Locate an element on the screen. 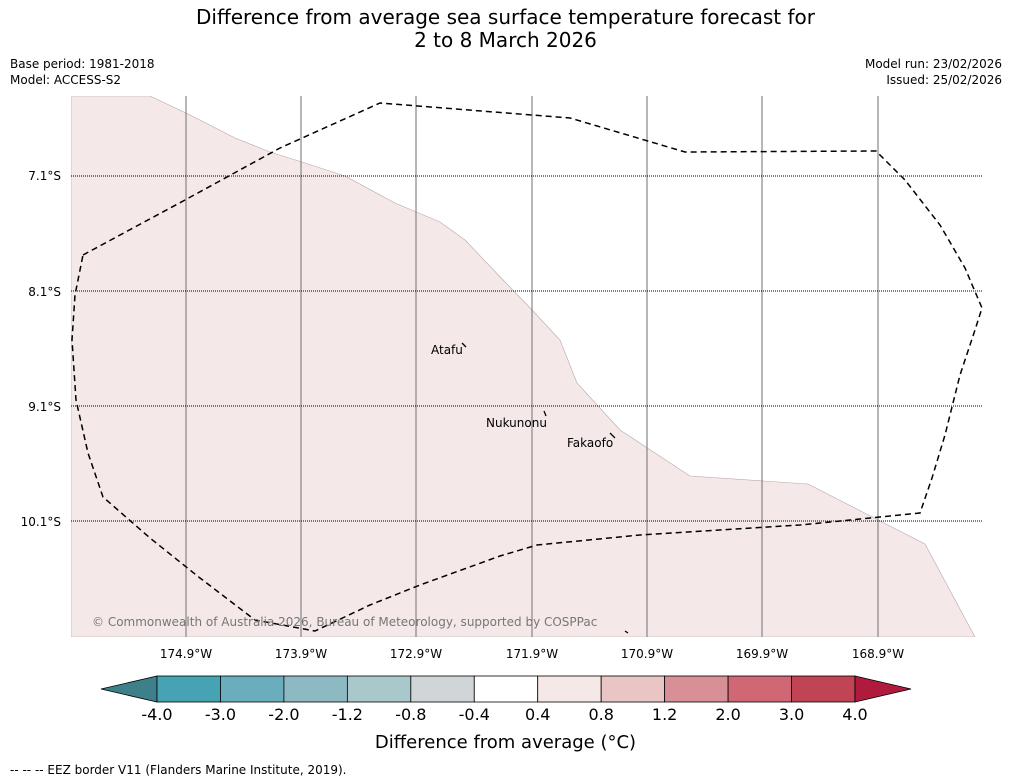 This screenshot has height=781, width=1011. lon-label: 171.9°W is located at coordinates (532, 654).